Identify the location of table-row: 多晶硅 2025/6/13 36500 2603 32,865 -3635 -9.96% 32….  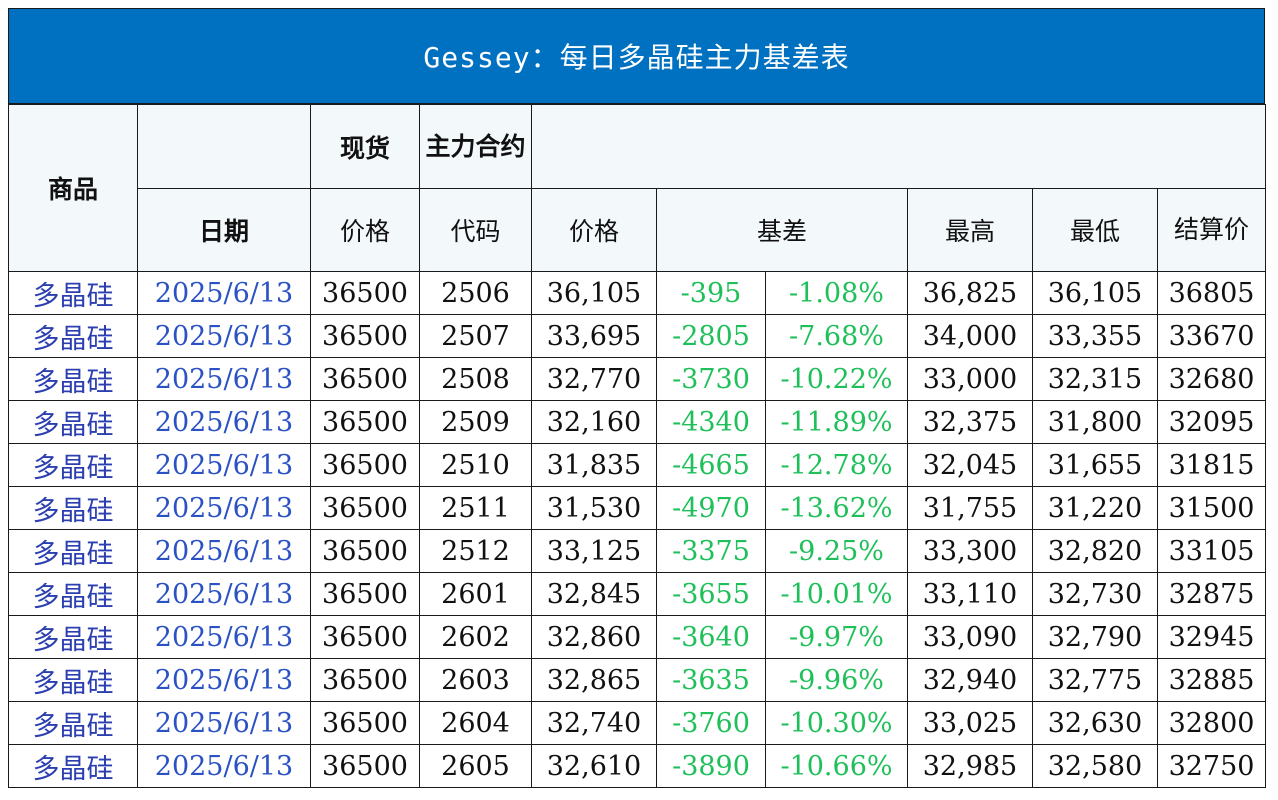
(637, 680).